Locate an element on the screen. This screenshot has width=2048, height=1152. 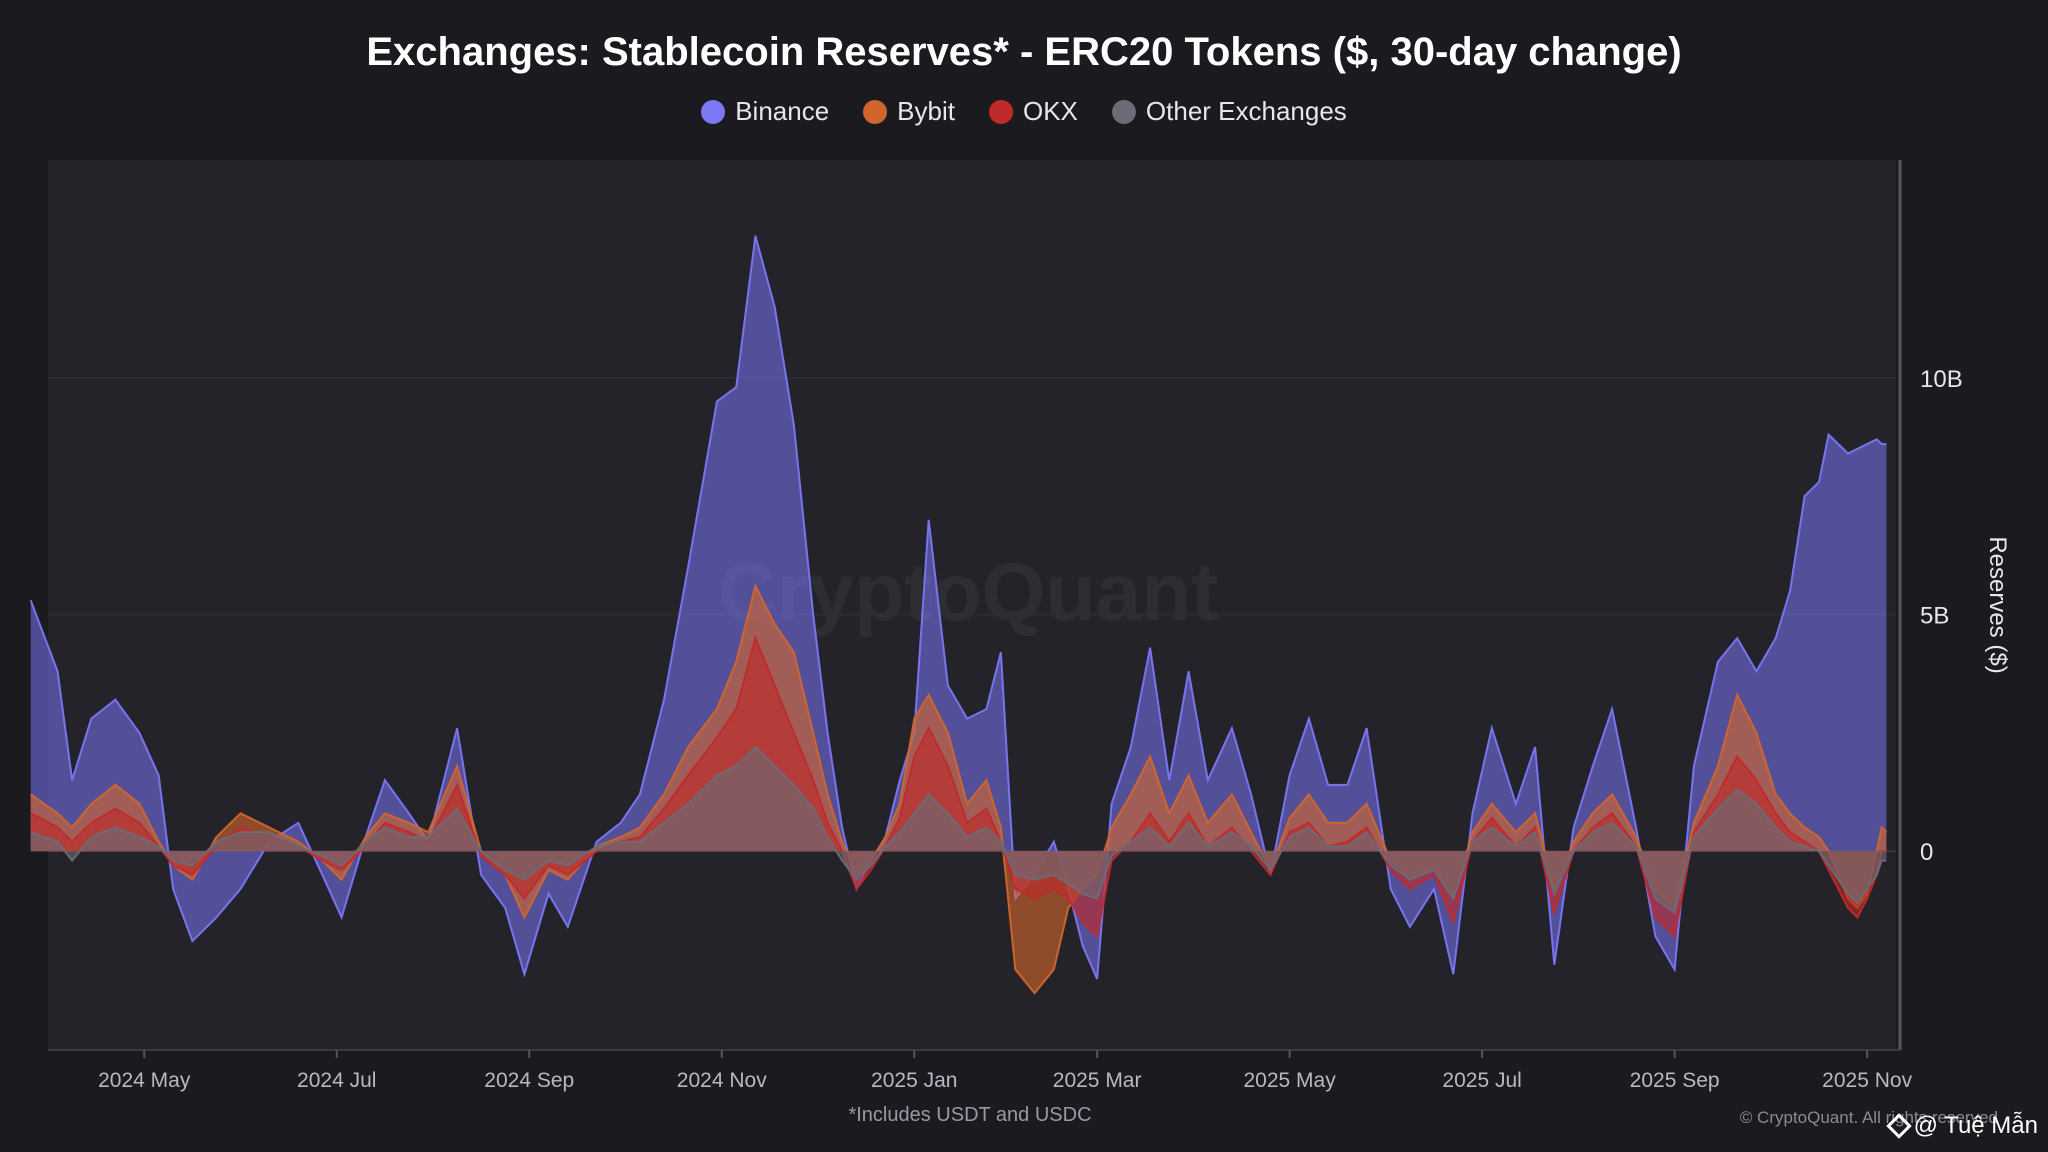
x-tick-label: 2025 Jul is located at coordinates (1481, 1080).